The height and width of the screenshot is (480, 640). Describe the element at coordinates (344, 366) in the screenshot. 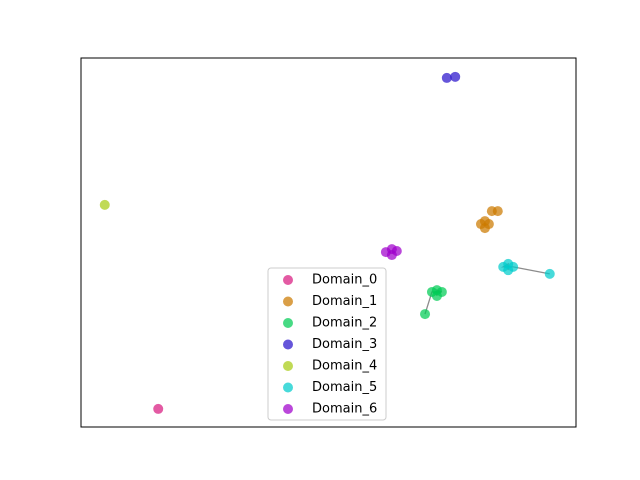

I see `legend-label: Domain_4` at that location.